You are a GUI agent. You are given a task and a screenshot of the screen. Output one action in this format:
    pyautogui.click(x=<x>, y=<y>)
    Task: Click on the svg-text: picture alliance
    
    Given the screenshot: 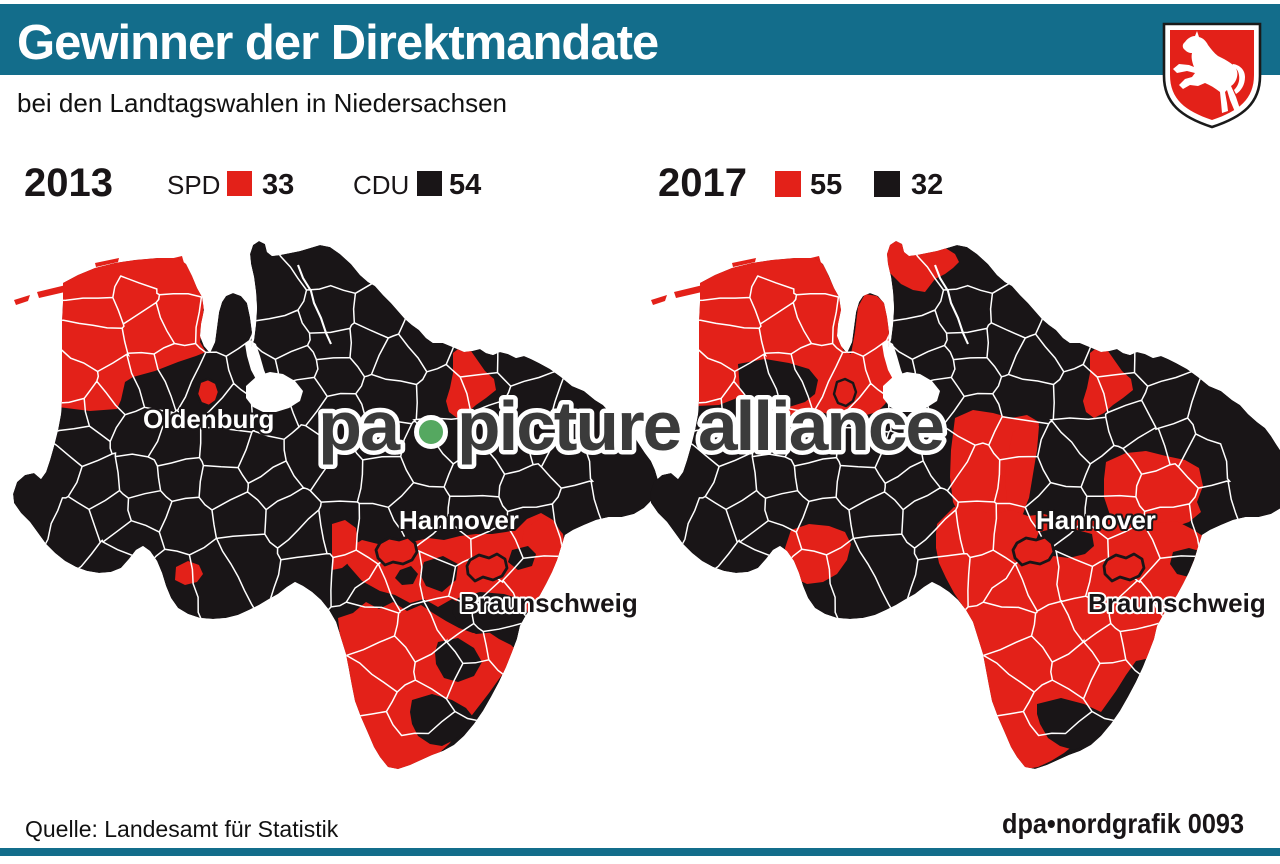 What is the action you would take?
    pyautogui.click(x=700, y=426)
    